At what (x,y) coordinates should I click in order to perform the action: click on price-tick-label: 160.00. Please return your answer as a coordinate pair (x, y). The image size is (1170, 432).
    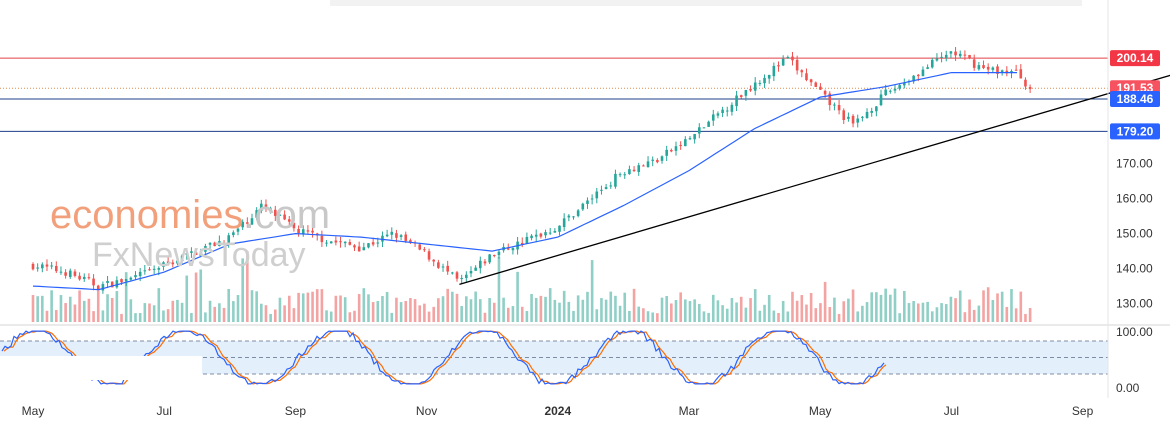
    Looking at the image, I should click on (1134, 199).